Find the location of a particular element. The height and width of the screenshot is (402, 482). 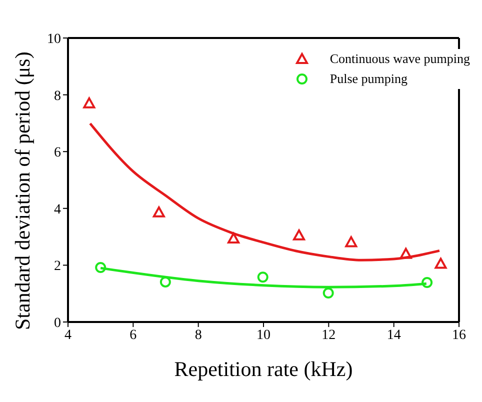

x-tick-label: 14 is located at coordinates (393, 335).